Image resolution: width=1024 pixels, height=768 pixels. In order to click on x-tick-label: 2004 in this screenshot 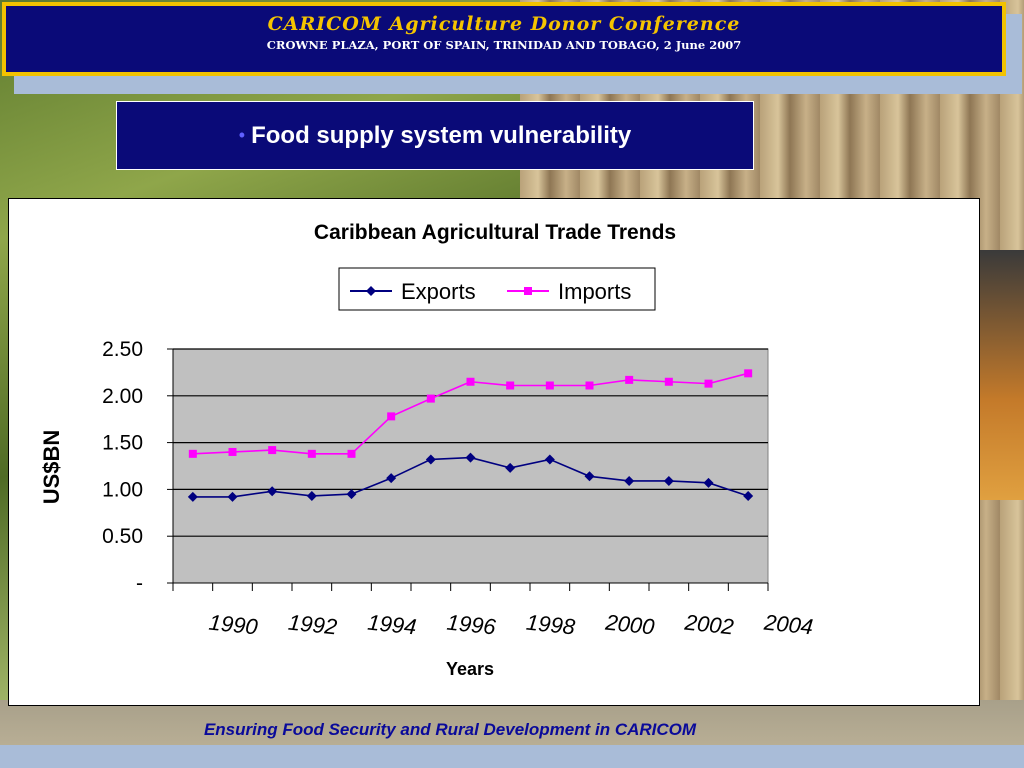, I will do `click(788, 624)`.